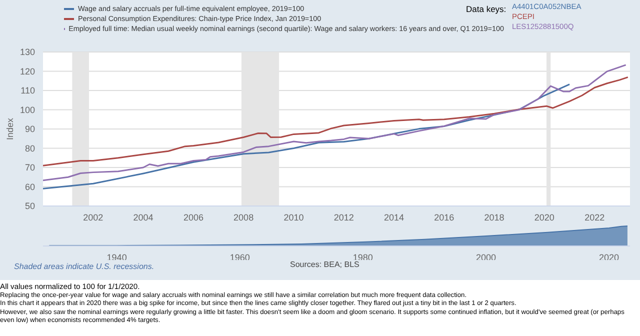  Describe the element at coordinates (486, 9) in the screenshot. I see `text: Data keys:` at that location.